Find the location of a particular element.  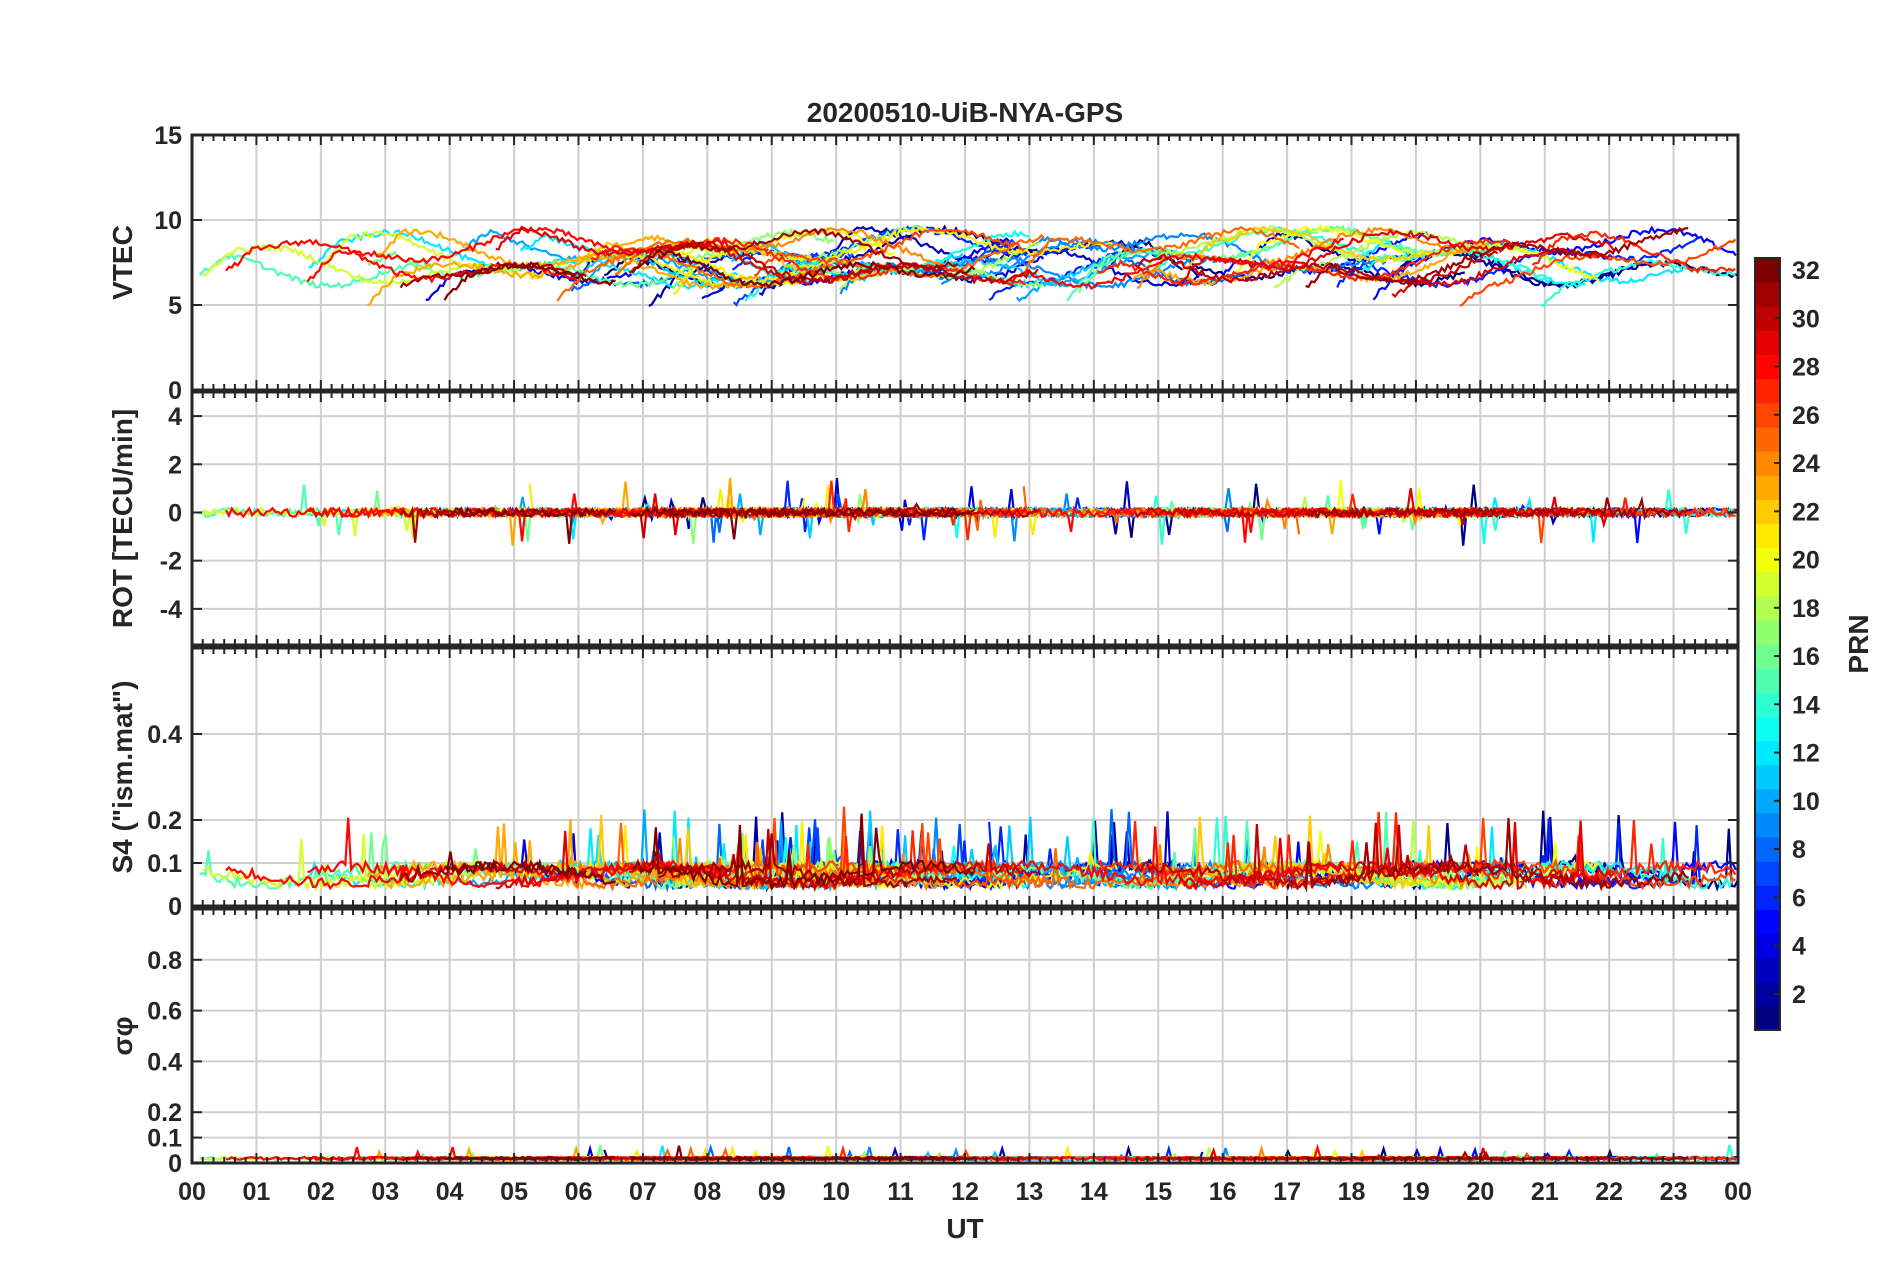

y-tick-label: 2 is located at coordinates (175, 465).